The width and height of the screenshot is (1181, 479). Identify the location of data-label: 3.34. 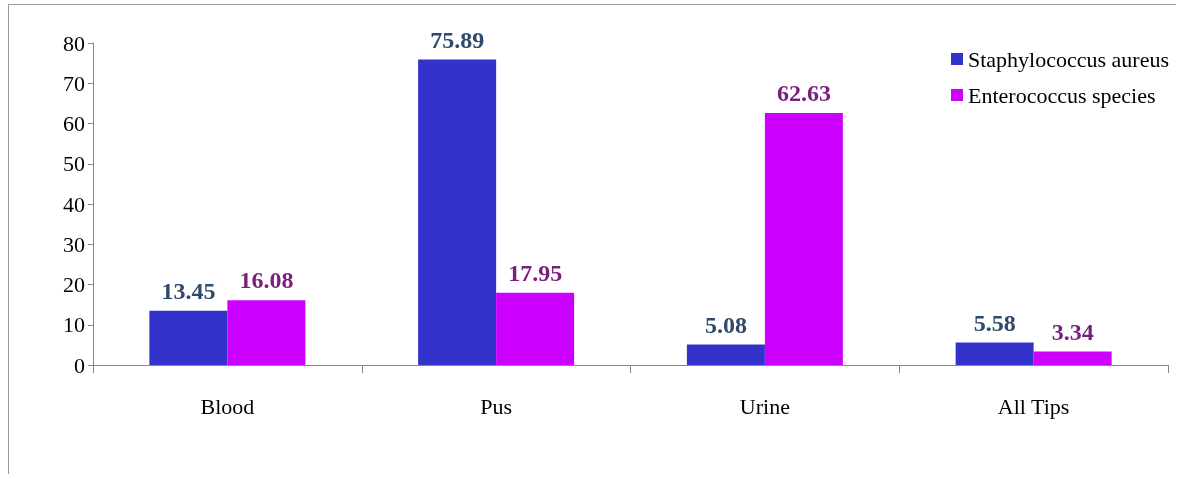
(1072, 331).